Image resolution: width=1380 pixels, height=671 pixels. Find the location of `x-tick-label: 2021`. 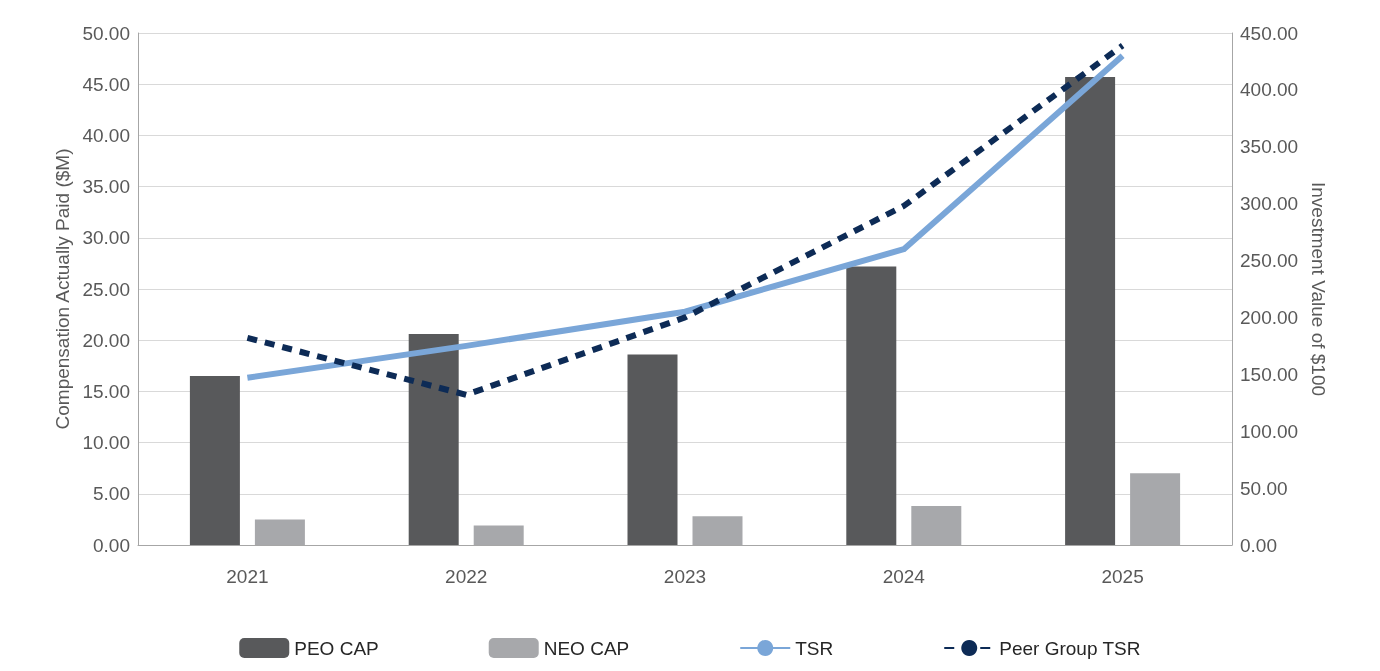

x-tick-label: 2021 is located at coordinates (247, 576).